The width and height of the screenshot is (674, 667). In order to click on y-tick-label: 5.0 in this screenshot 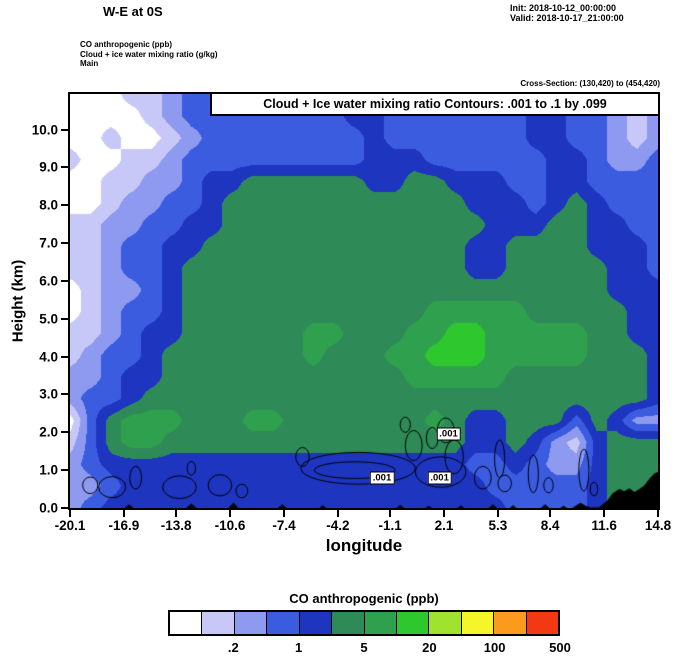, I will do `click(48, 319)`.